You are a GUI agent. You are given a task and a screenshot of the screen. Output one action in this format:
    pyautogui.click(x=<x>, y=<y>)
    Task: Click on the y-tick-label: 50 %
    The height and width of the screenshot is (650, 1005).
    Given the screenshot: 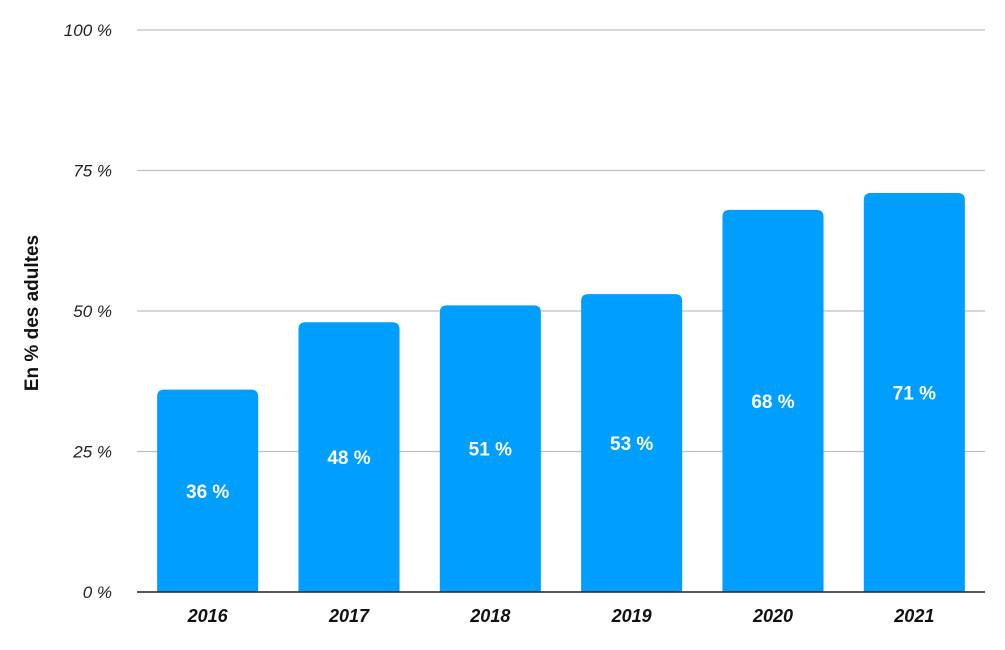 What is the action you would take?
    pyautogui.click(x=92, y=311)
    